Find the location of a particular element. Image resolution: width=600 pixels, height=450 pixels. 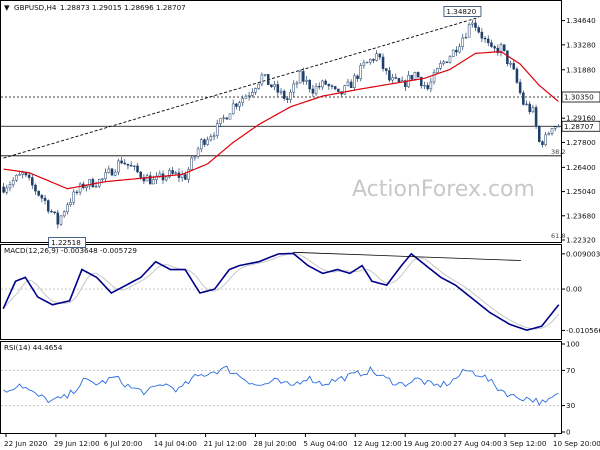

watermark-text: ActionForex.com is located at coordinates (443, 189).